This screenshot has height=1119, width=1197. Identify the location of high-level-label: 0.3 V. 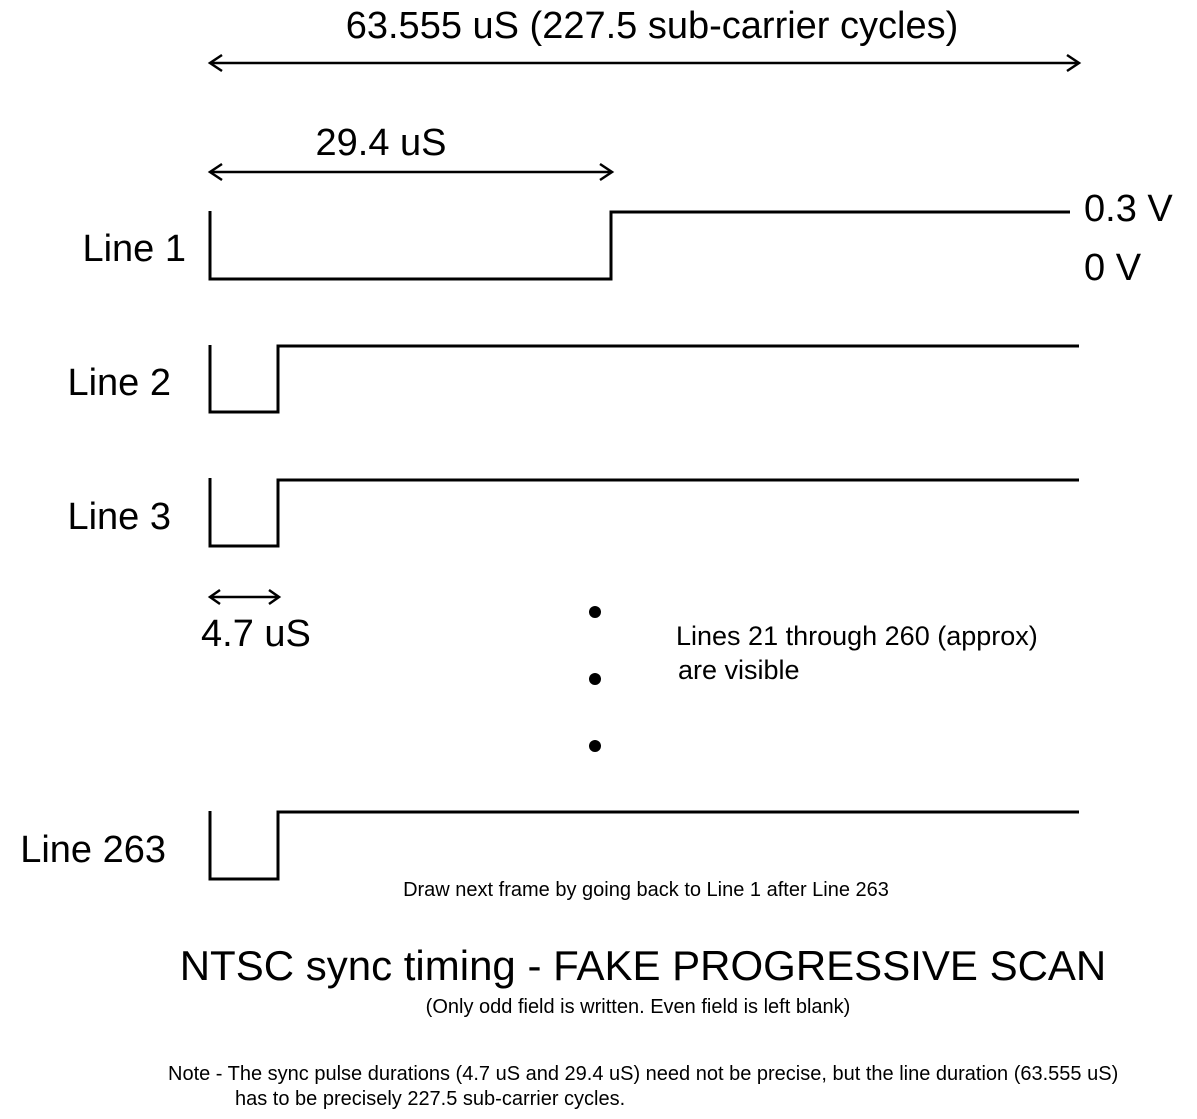
(1128, 209).